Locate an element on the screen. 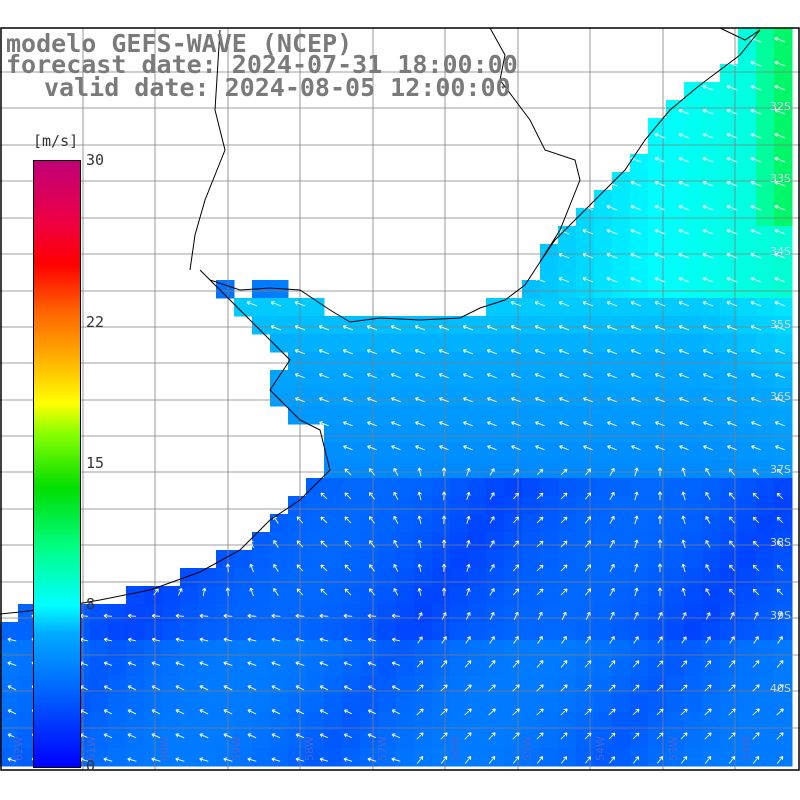 The width and height of the screenshot is (800, 800). colorbar-unit: [m/s] is located at coordinates (56, 141).